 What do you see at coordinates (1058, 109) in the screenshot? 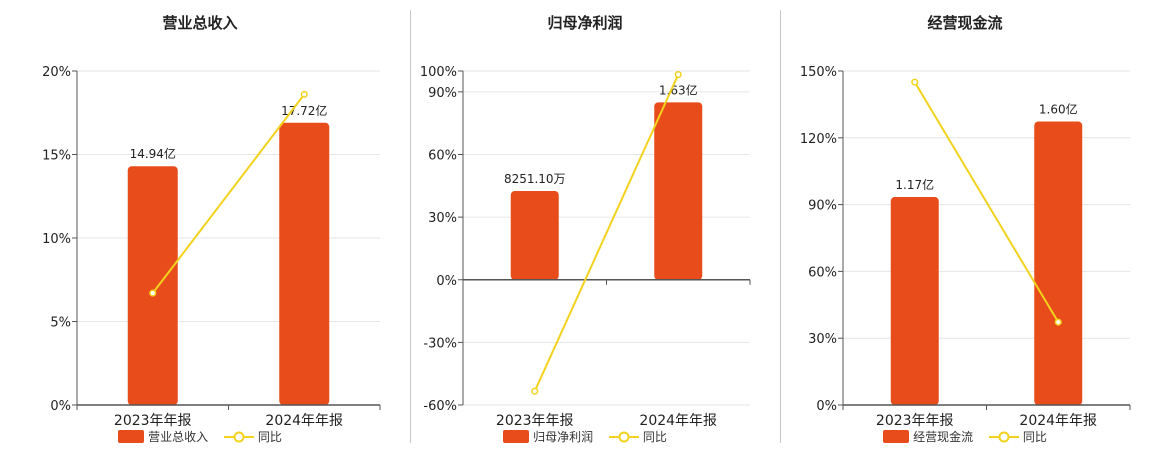
I see `bar-value-label: 1.60亿` at bounding box center [1058, 109].